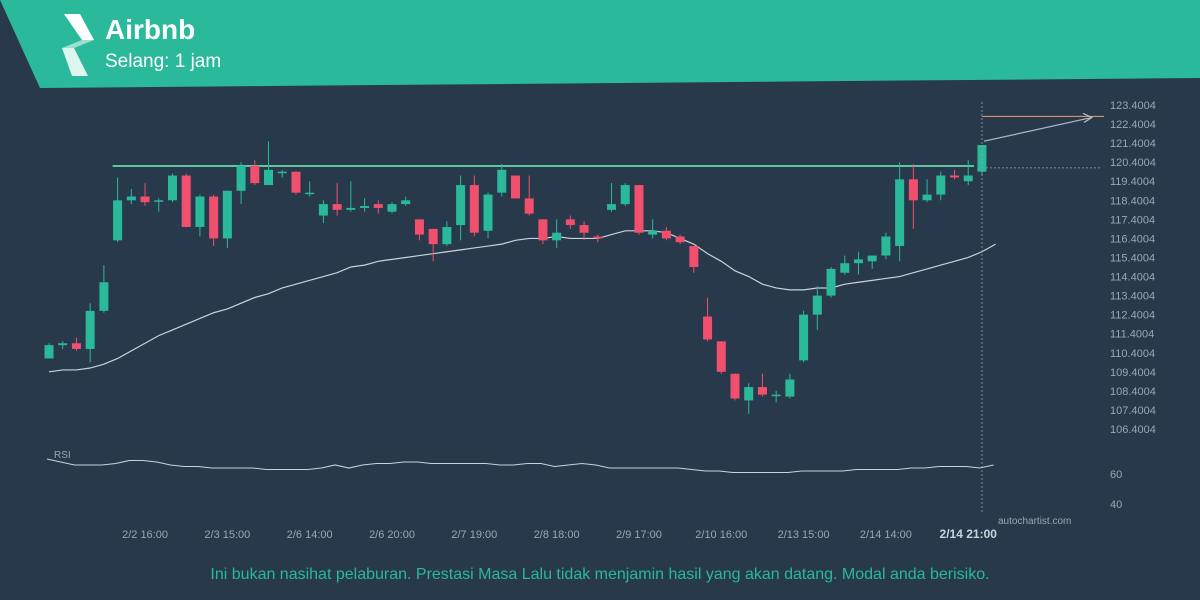  Describe the element at coordinates (1132, 316) in the screenshot. I see `price-tick-label: 112.4004` at that location.